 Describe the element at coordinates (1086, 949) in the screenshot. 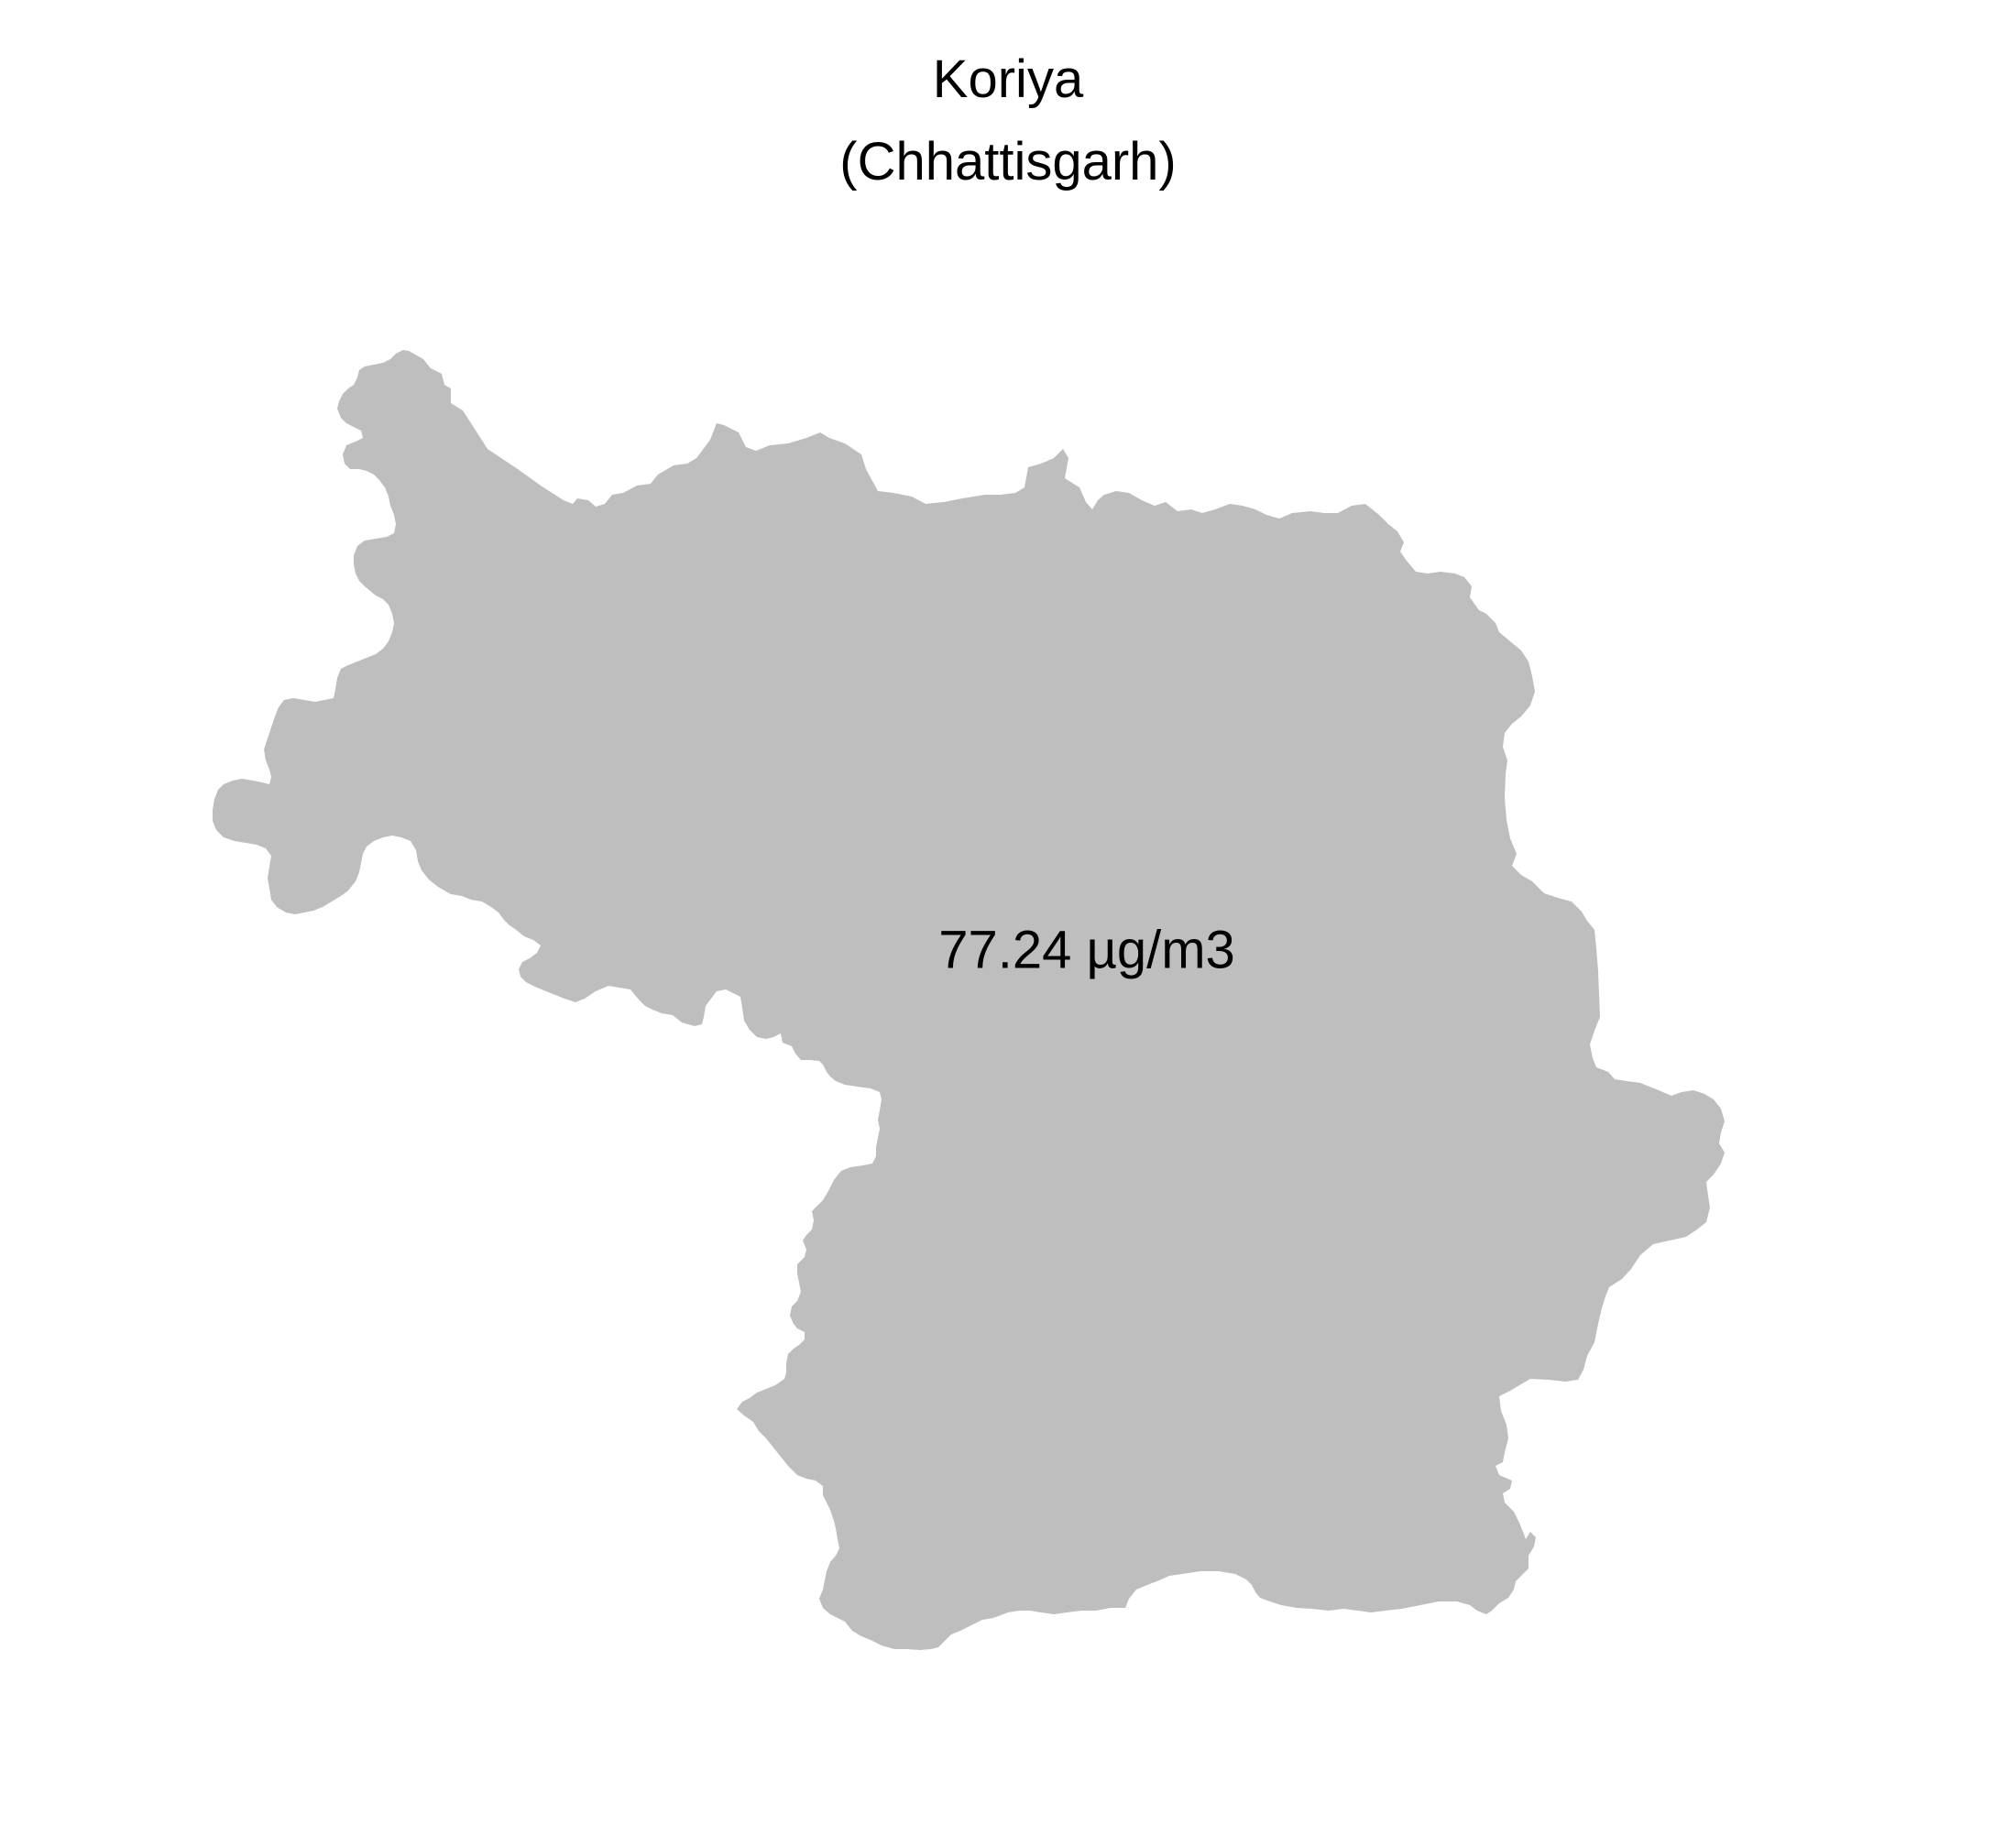

I see `value-label: 77.24 µg/m3` at that location.